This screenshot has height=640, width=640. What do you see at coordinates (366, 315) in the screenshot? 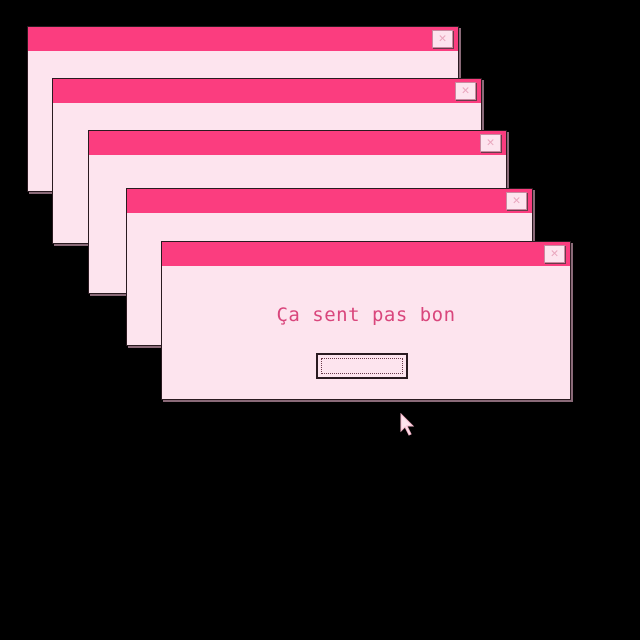
I see `dialog-message: Ça sent pas bon` at bounding box center [366, 315].